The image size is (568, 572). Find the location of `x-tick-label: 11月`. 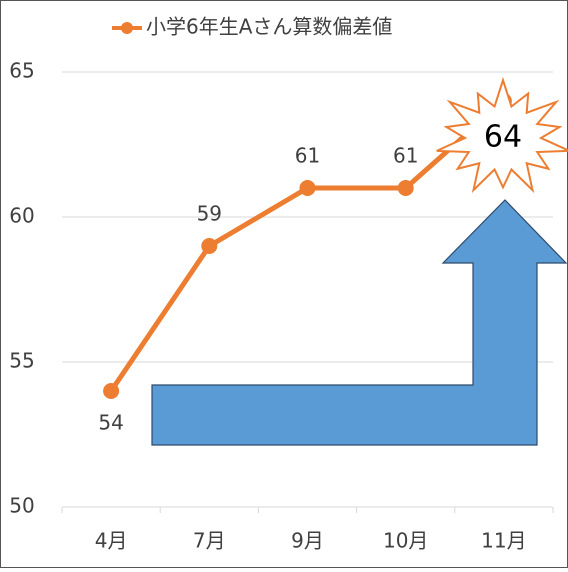

x-tick-label: 11月 is located at coordinates (503, 541).